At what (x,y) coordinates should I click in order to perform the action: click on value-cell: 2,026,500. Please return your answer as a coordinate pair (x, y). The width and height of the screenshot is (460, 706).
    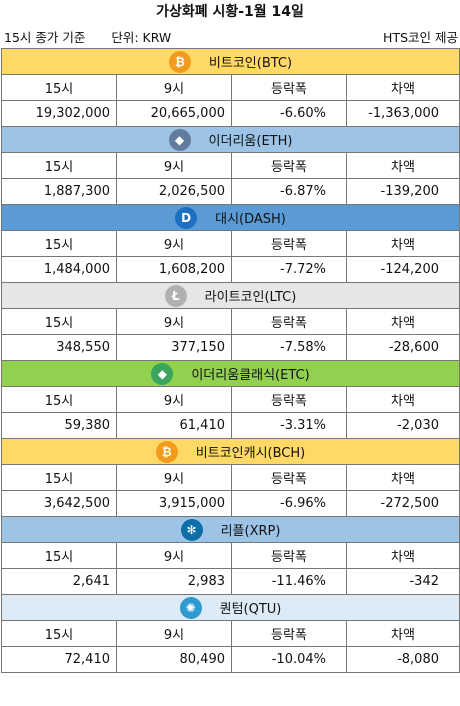
    Looking at the image, I should click on (173, 191).